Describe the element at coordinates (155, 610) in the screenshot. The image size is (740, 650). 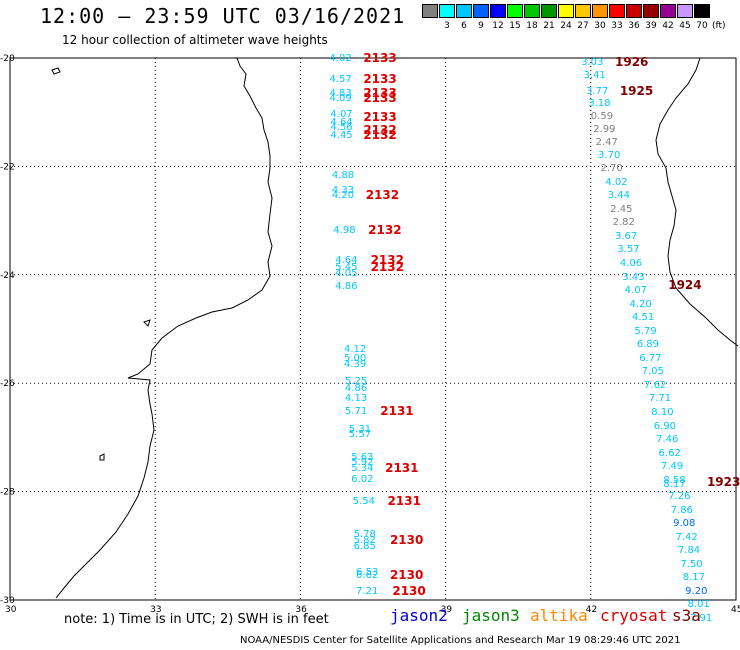
I see `lon-label: 33` at that location.